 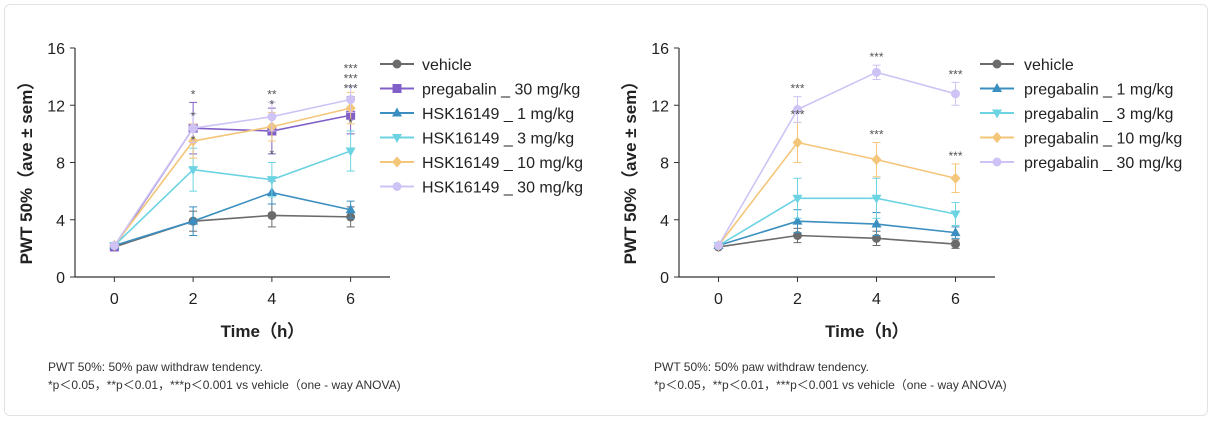 What do you see at coordinates (1103, 139) in the screenshot?
I see `legend-label: pregabalin _ 10 mg/kg` at bounding box center [1103, 139].